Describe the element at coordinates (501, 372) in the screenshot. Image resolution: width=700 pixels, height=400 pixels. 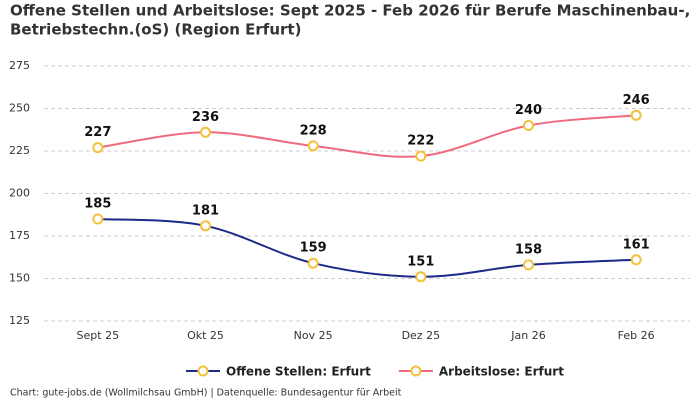
I see `legend-label: Arbeitslose: Erfurt` at that location.